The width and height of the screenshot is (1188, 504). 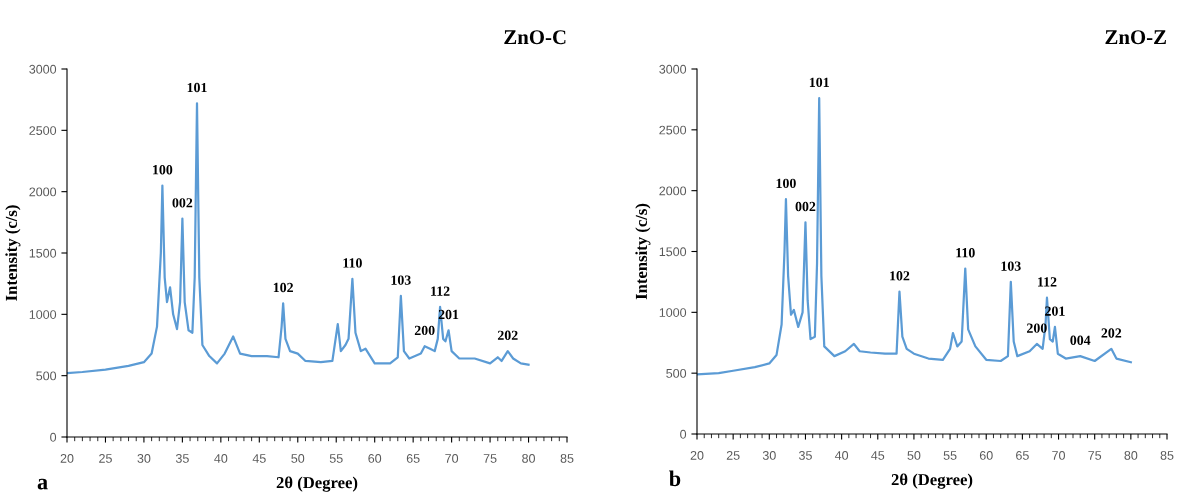 What do you see at coordinates (42, 484) in the screenshot?
I see `text: a` at bounding box center [42, 484].